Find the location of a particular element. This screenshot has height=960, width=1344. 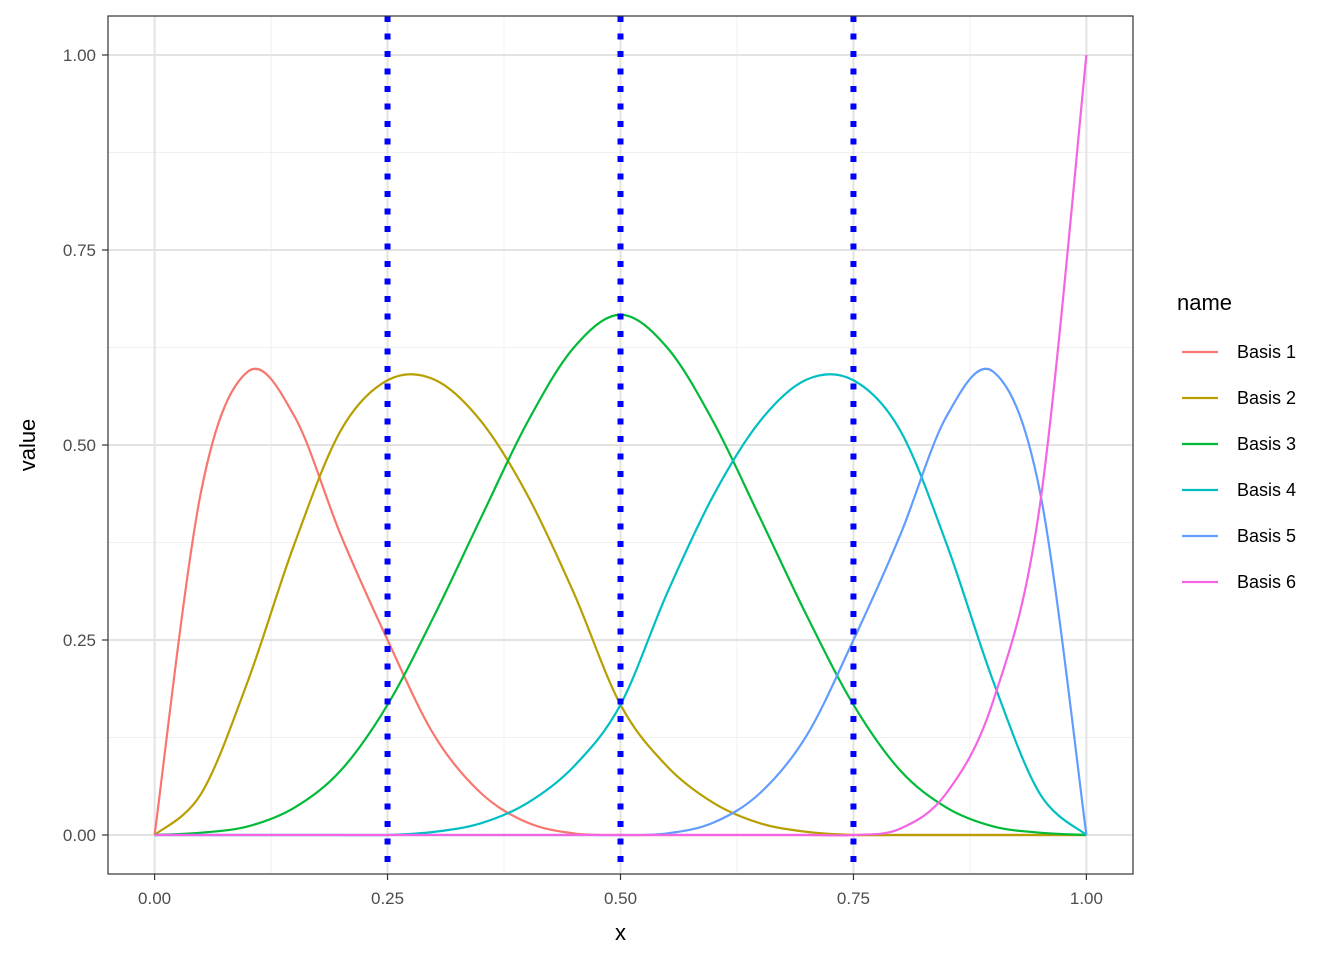

y-tick-label: 0.50 is located at coordinates (79, 445).